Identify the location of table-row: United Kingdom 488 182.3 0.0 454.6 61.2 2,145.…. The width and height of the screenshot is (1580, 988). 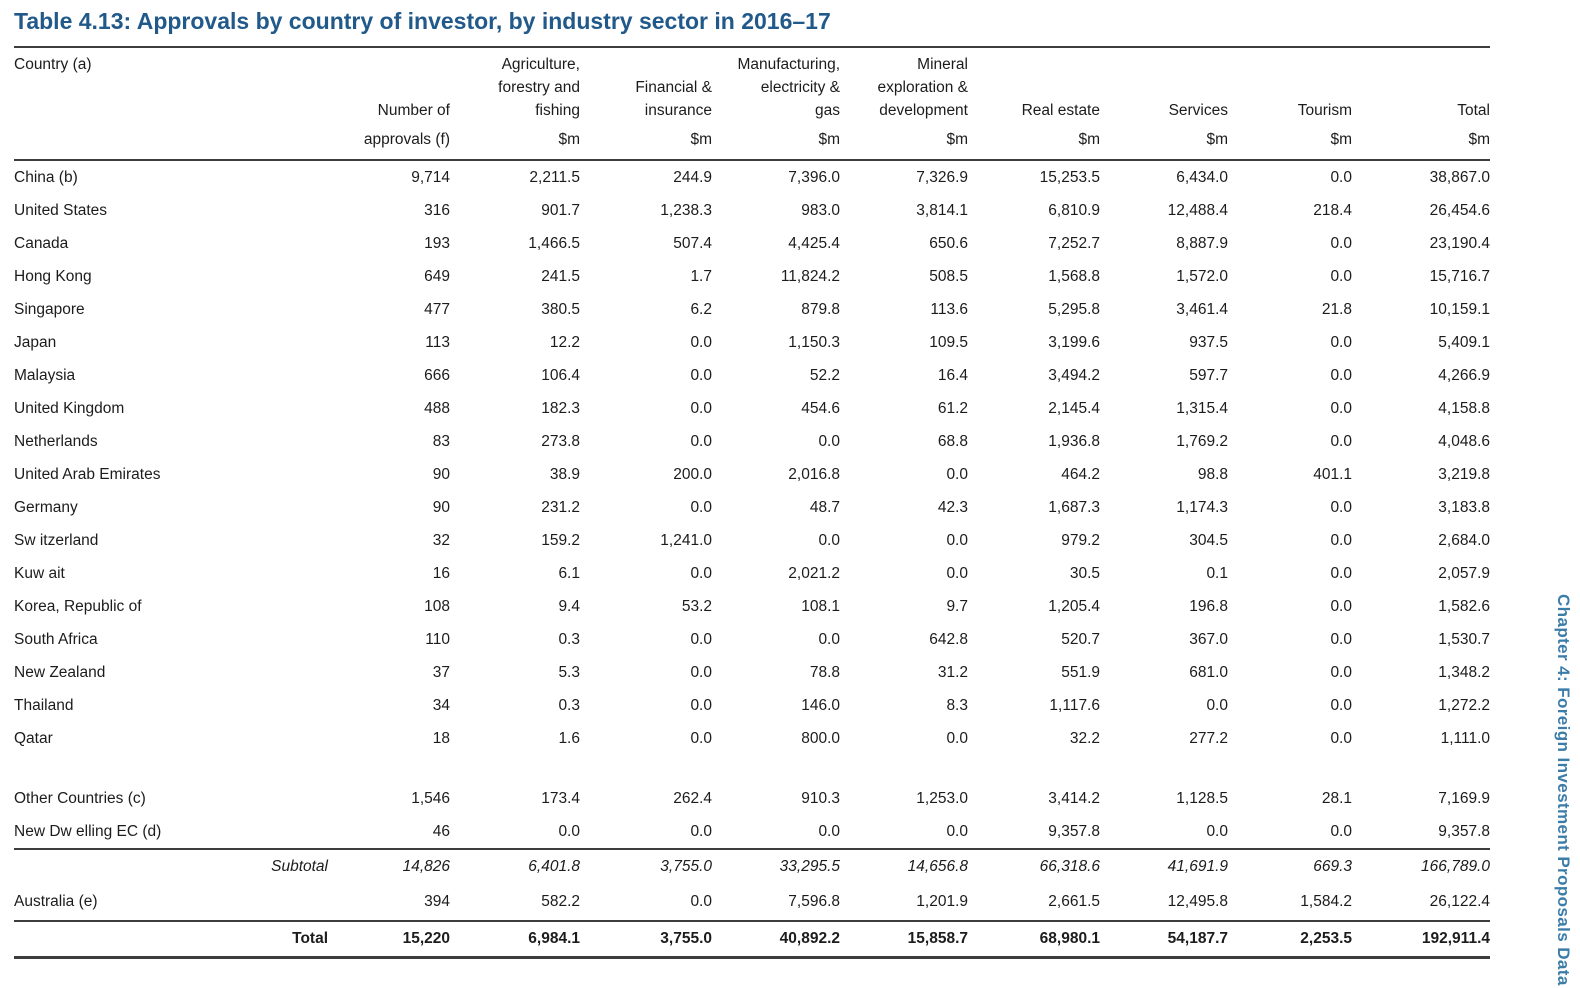
(752, 408).